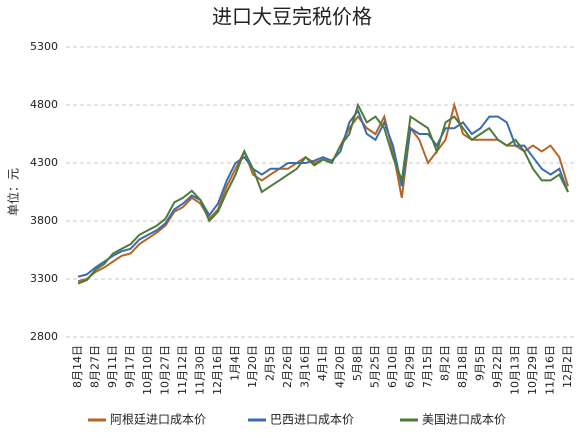 This screenshot has width=584, height=438. What do you see at coordinates (480, 363) in the screenshot?
I see `x-tick-label: 9月5日` at bounding box center [480, 363].